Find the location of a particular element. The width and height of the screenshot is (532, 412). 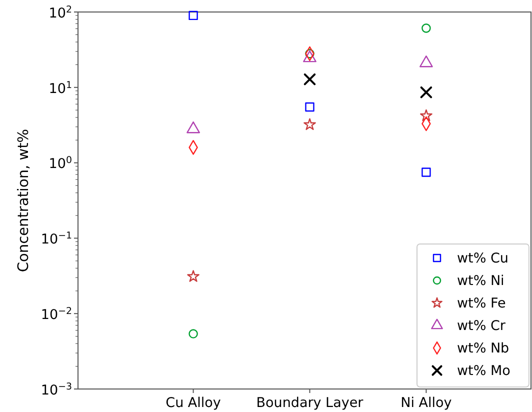

y-tick-label: 10$^{−3}$ is located at coordinates (56, 389).